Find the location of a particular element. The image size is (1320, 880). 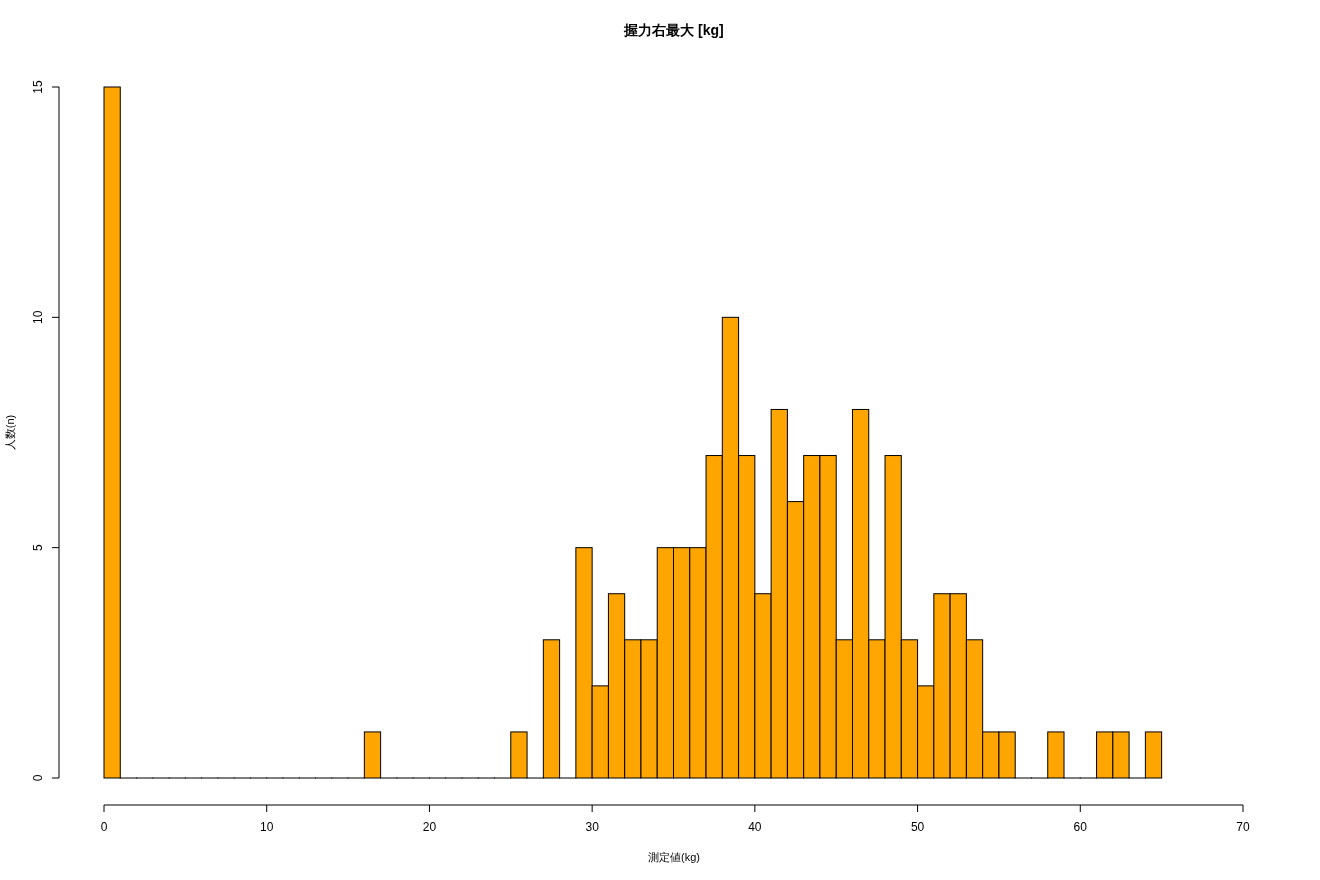

x-tick-label: 20 is located at coordinates (429, 827).